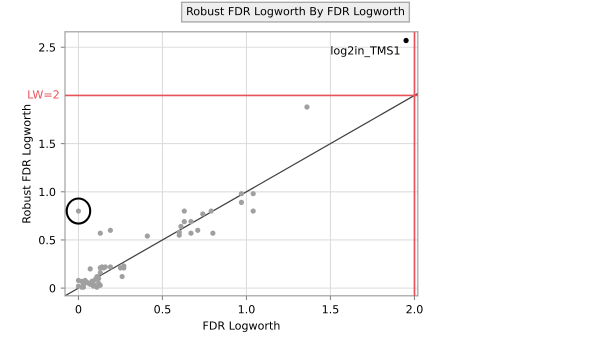 Image resolution: width=591 pixels, height=346 pixels. Describe the element at coordinates (295, 12) in the screenshot. I see `chart-title: Robust FDR Logworth By FDR Logworth` at that location.